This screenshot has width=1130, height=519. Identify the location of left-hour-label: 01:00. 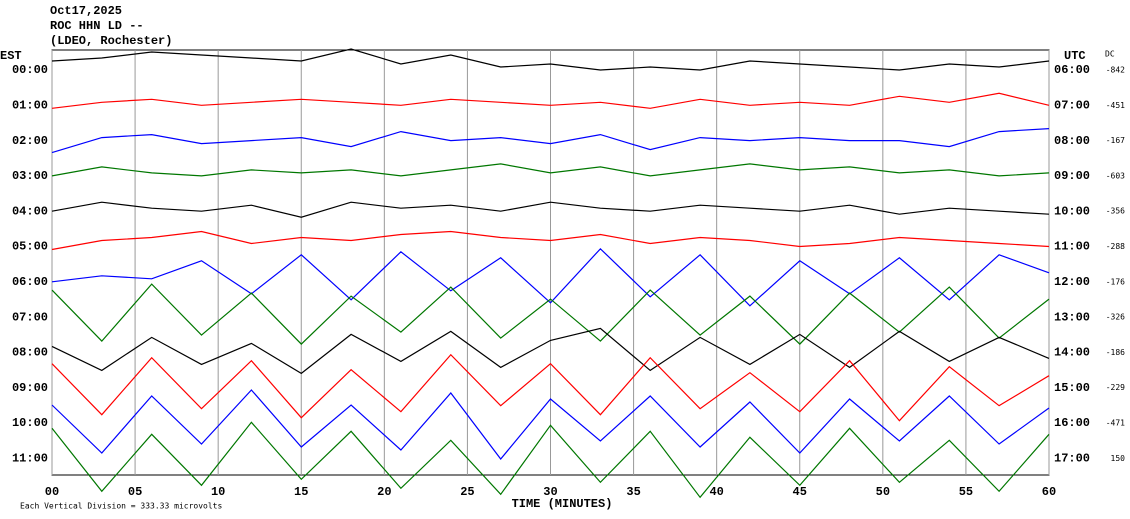
(30, 105).